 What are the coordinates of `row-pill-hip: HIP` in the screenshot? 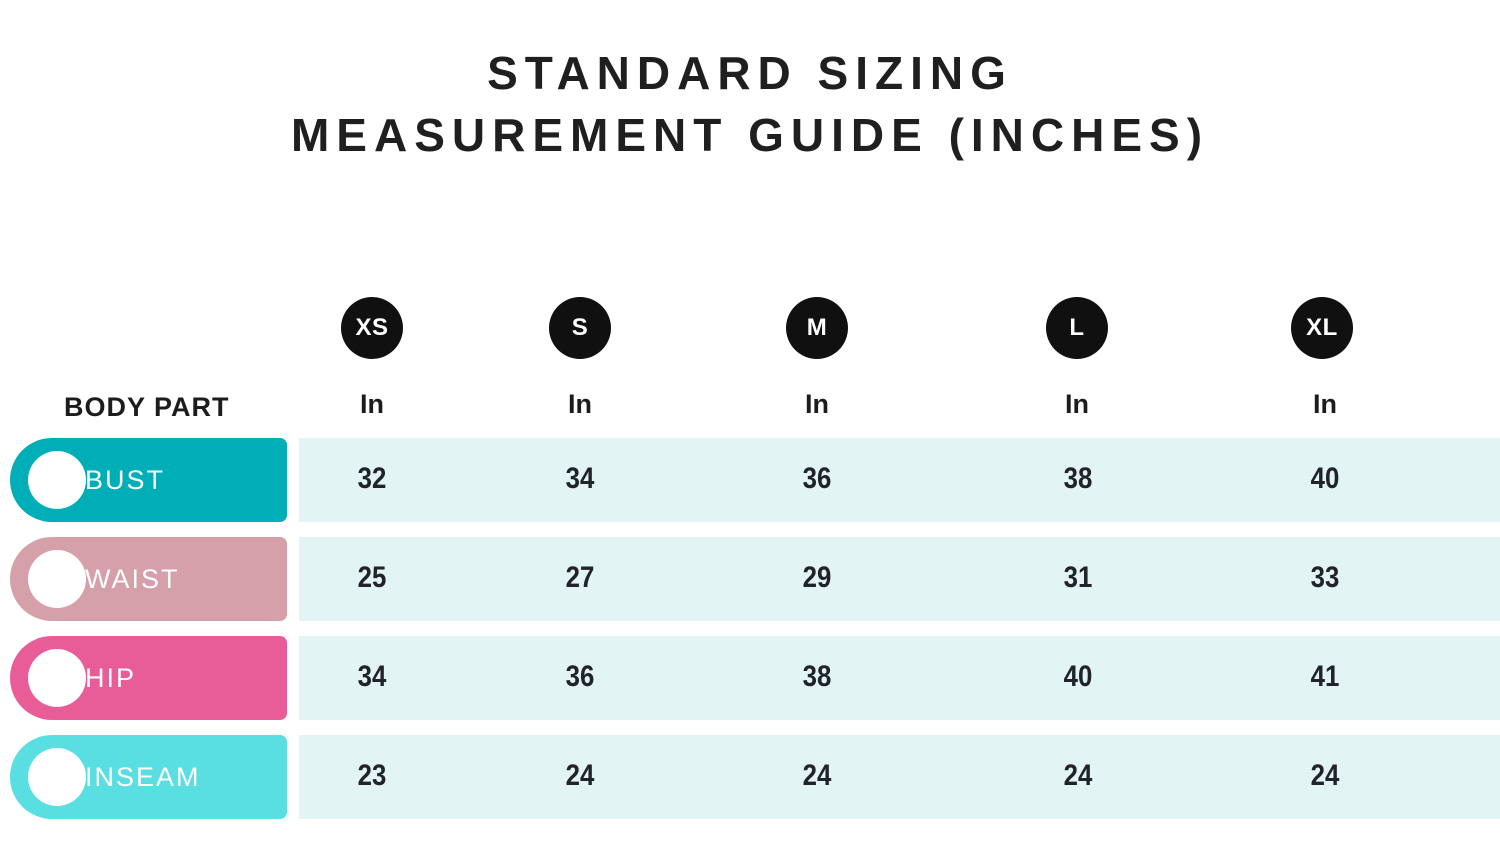 It's located at (148, 678).